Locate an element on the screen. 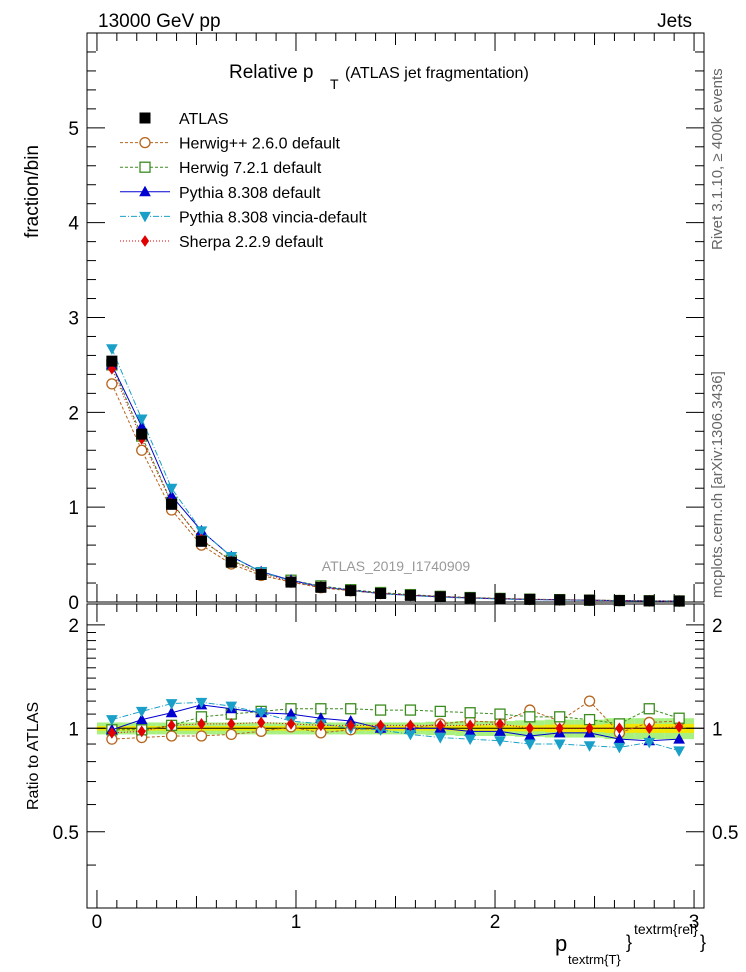 This screenshot has height=972, width=746. x-axis-label-subscript: textrm{T} is located at coordinates (594, 959).